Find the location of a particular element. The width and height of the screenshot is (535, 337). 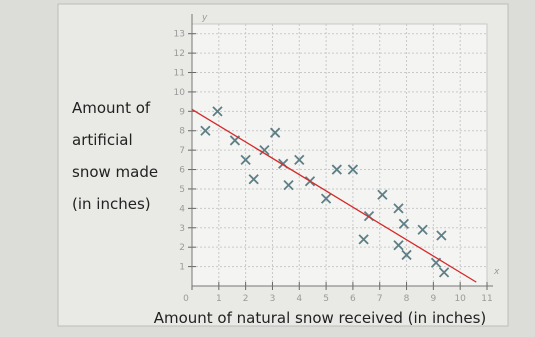

y-tick-label: 4 is located at coordinates (182, 209).